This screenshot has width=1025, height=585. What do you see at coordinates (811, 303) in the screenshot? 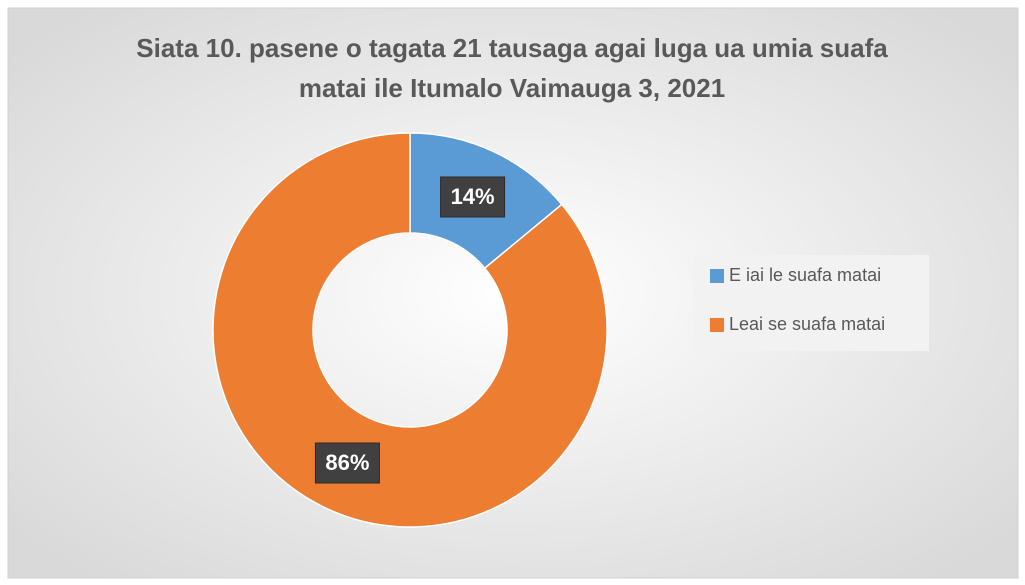
I see `legend-box` at bounding box center [811, 303].